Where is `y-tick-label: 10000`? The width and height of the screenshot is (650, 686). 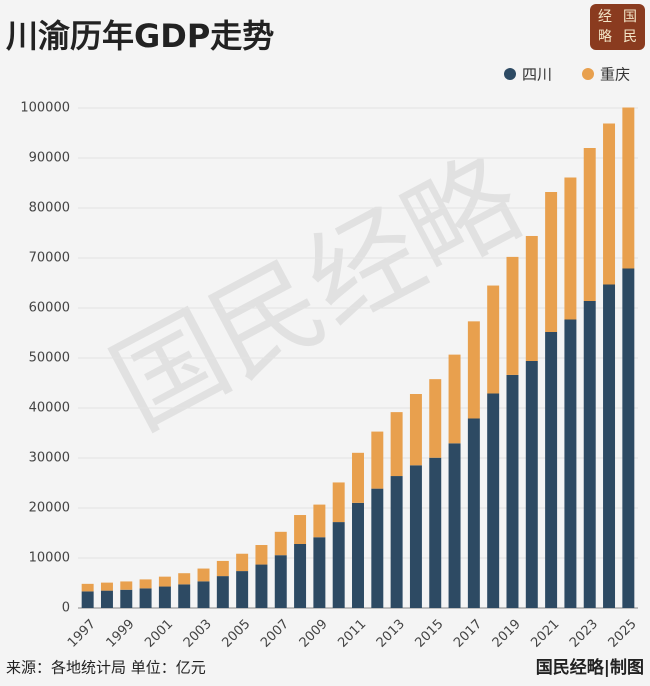
y-tick-label: 10000 is located at coordinates (49, 558).